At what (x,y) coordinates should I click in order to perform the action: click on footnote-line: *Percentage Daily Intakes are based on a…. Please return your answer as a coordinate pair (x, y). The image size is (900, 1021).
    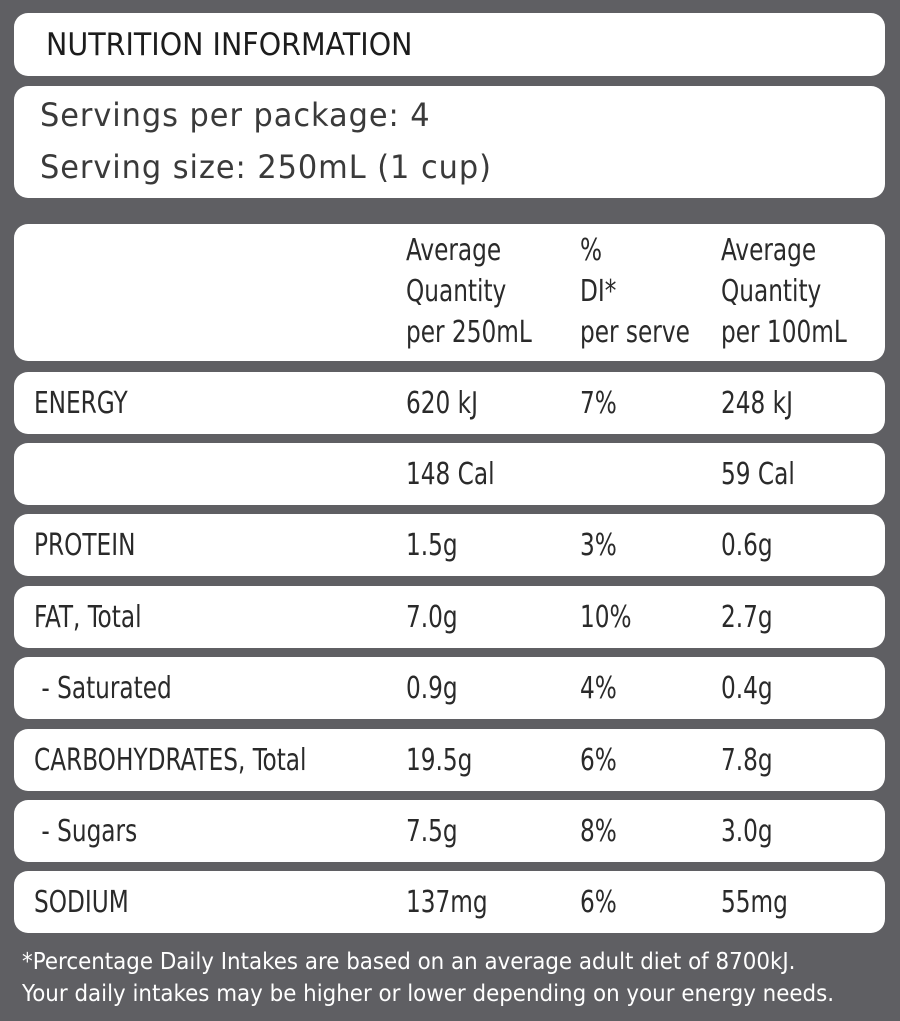
    Looking at the image, I should click on (409, 962).